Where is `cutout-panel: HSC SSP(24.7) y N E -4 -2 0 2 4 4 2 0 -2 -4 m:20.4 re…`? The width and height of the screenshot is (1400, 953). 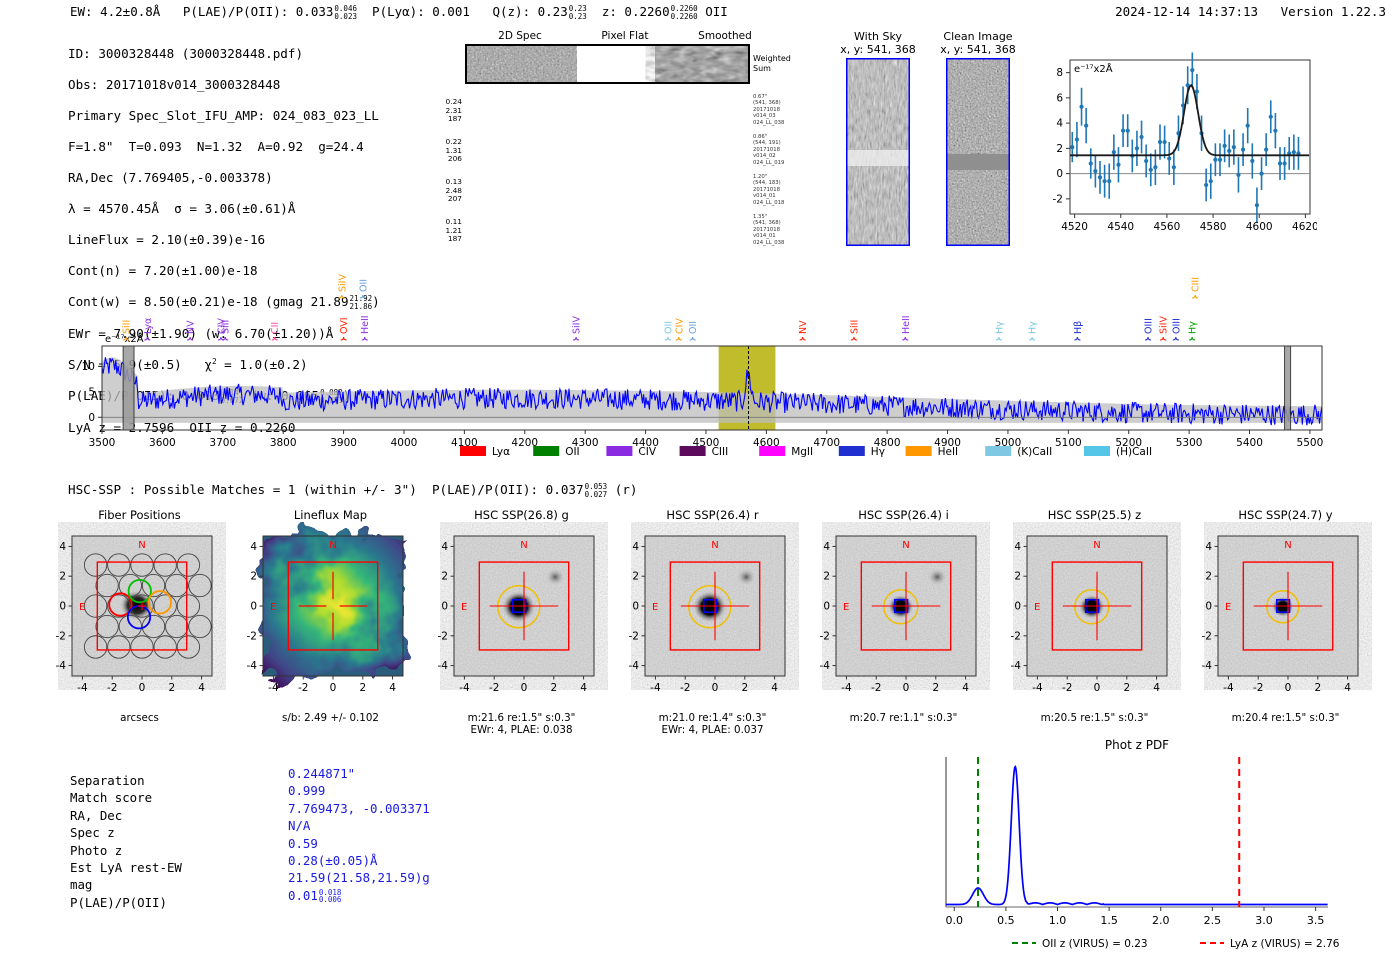 cutout-panel: HSC SSP(24.7) y N E -4 -2 0 2 4 4 2 0 -2 -4 m:20.4 re… is located at coordinates (1285, 616).